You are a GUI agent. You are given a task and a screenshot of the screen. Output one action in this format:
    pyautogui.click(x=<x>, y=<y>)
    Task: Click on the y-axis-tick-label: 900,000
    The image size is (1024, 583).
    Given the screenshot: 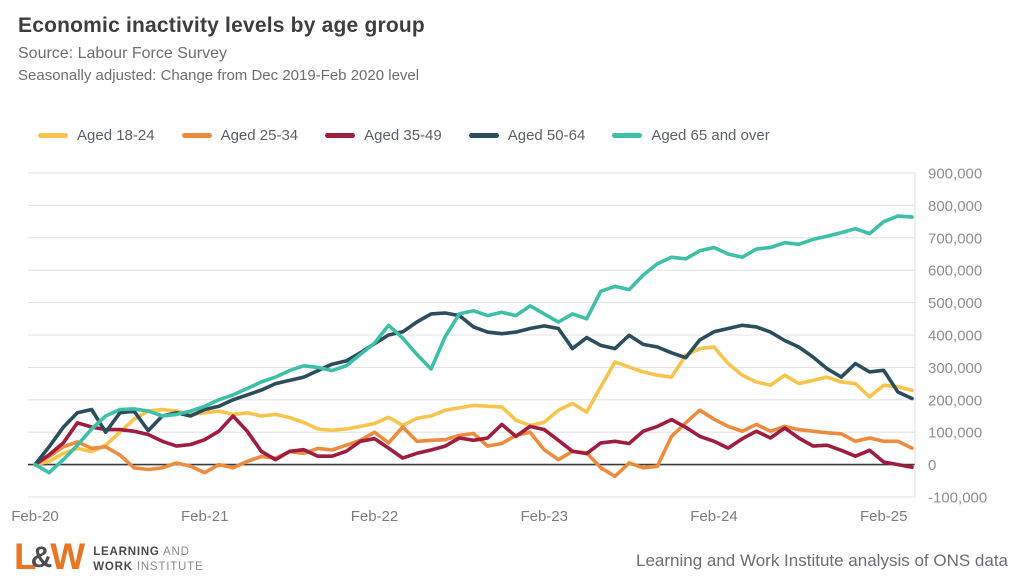 What is the action you would take?
    pyautogui.click(x=955, y=174)
    